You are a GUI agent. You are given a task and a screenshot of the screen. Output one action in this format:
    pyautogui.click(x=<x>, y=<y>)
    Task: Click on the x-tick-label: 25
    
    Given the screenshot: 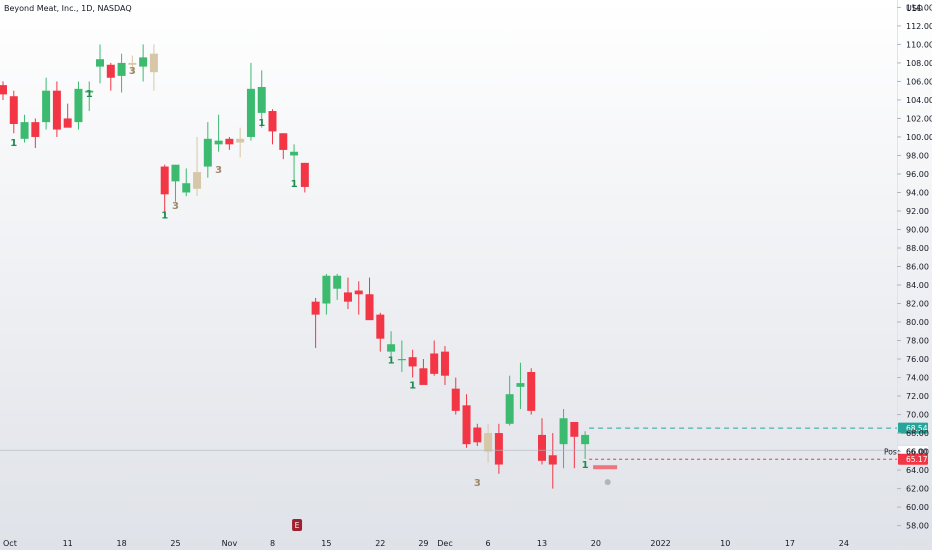 What is the action you would take?
    pyautogui.click(x=175, y=543)
    